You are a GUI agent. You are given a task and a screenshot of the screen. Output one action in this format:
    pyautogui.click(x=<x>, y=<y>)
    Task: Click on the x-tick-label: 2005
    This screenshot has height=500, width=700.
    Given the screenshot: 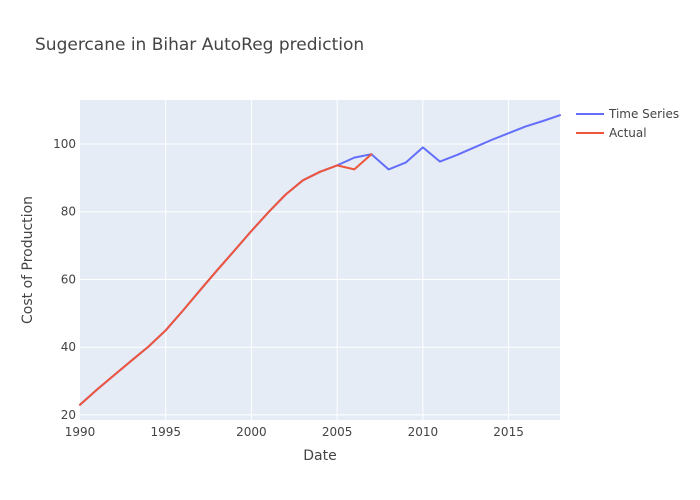 What is the action you would take?
    pyautogui.click(x=337, y=432)
    